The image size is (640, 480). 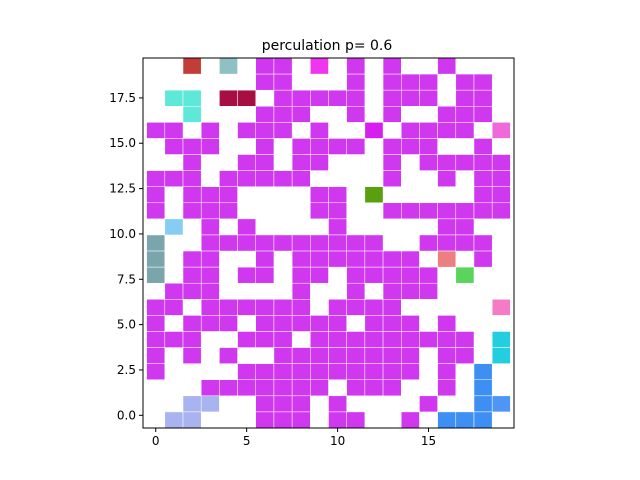 What do you see at coordinates (156, 441) in the screenshot?
I see `x-tick-label: 0` at bounding box center [156, 441].